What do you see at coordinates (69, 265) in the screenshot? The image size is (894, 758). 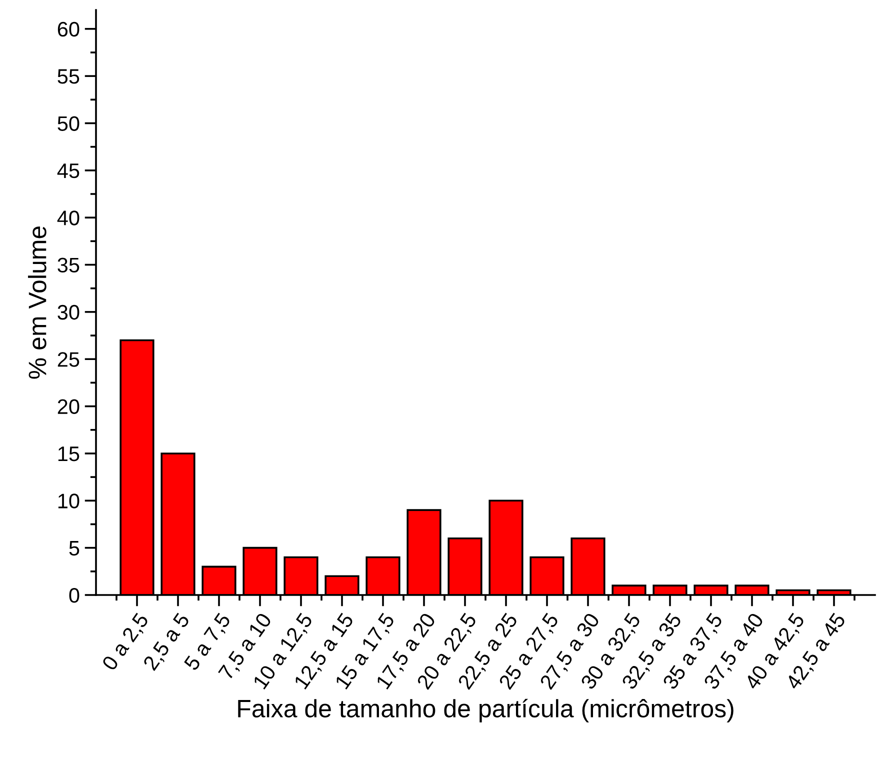 I see `y-tick-label: 35` at bounding box center [69, 265].